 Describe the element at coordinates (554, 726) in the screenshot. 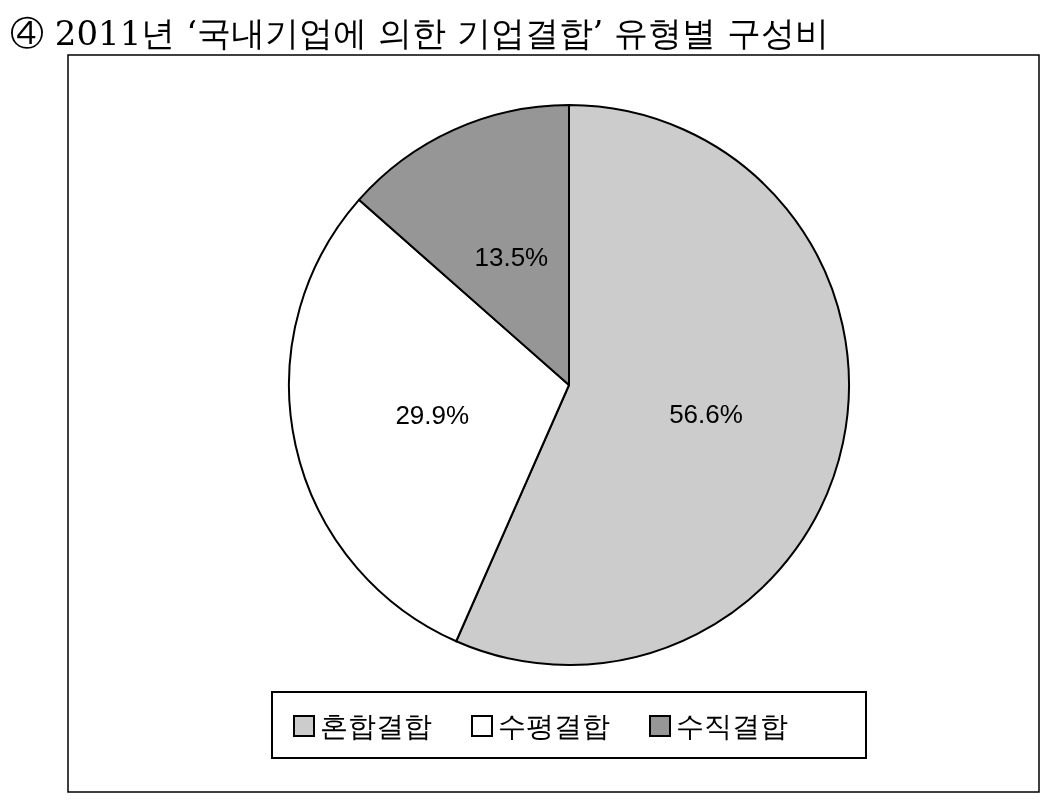

I see `legend-label: 수평결합` at that location.